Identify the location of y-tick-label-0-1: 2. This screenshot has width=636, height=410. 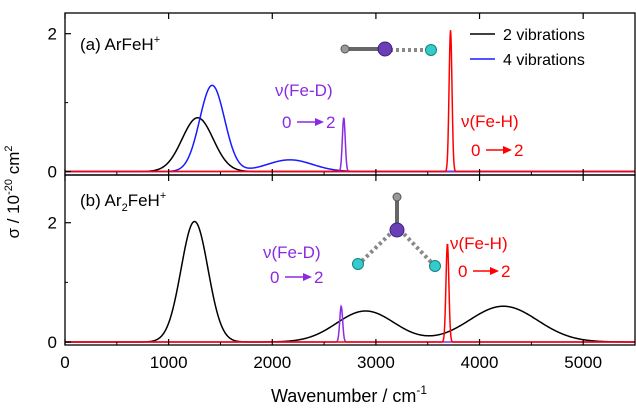
(52, 34).